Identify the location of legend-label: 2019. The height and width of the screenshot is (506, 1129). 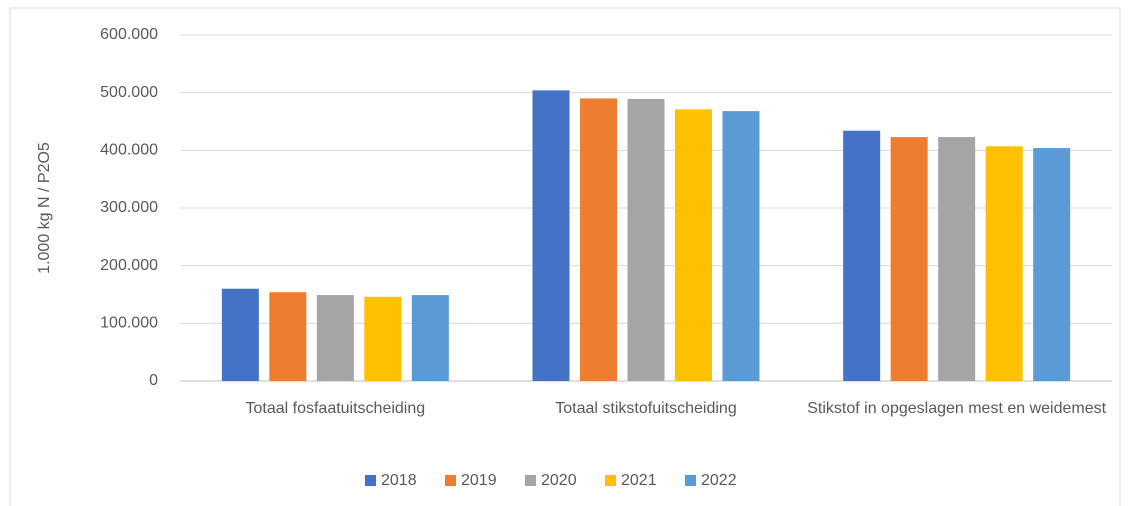
(479, 480).